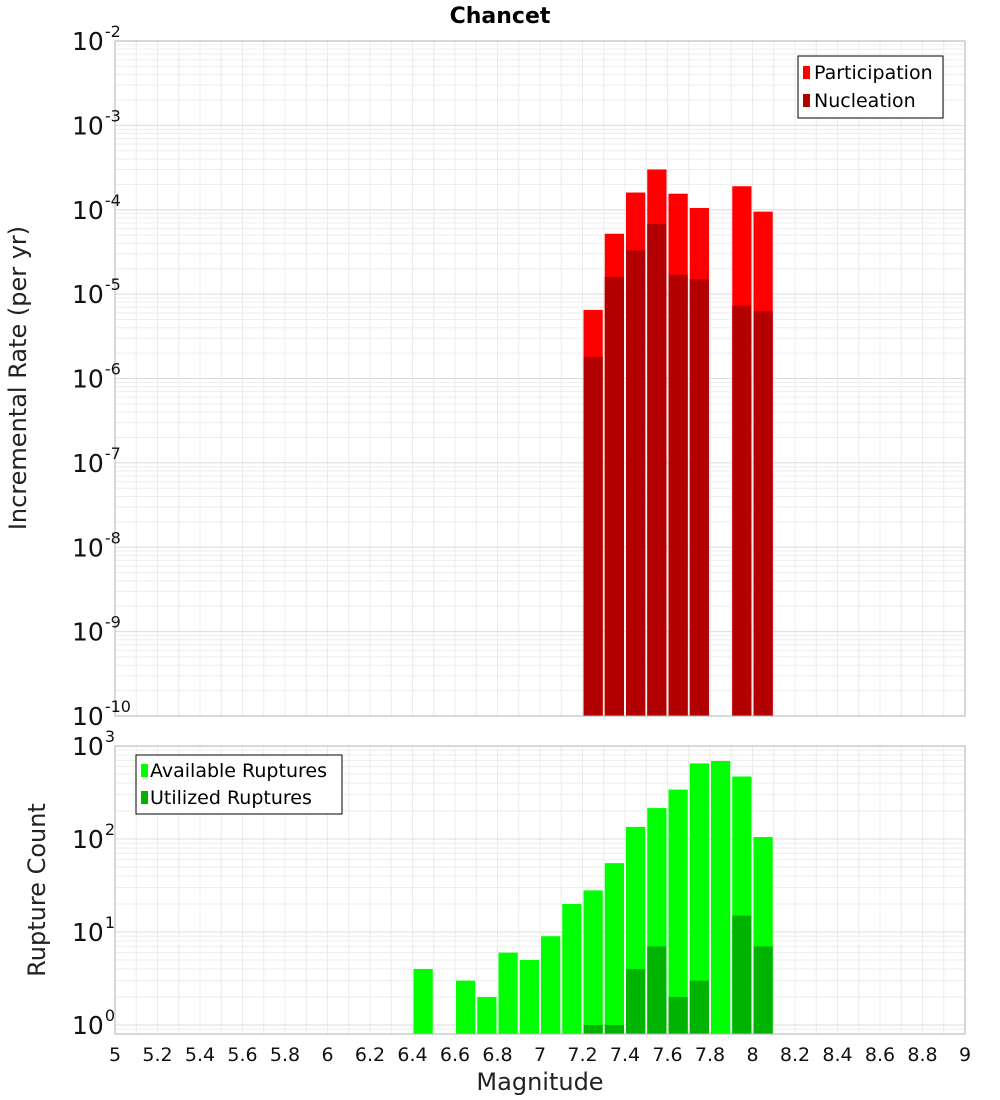 The width and height of the screenshot is (1000, 1100). I want to click on rate-y-tick-labels: 10⁻¹⁰ 10⁻⁹ 10⁻⁸ 10⁻⁷ 10⁻⁶ 10⁻⁵ 10⁻⁴ 10⁻³ 10⁻², so click(101, 376).